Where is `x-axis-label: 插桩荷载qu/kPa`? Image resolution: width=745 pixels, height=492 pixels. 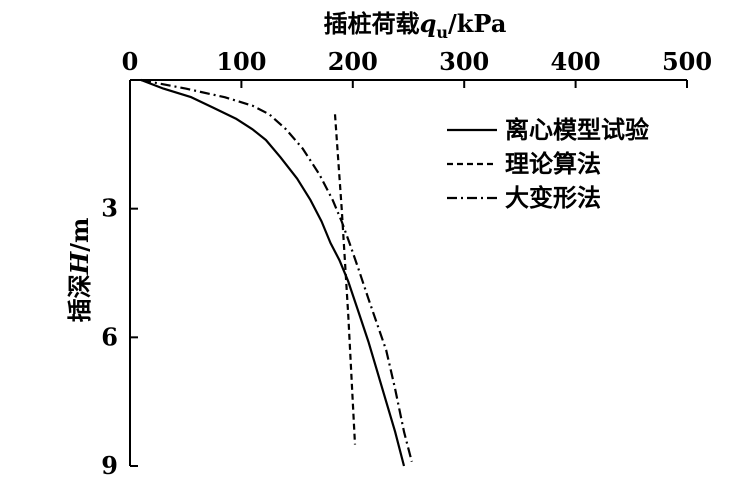 x-axis-label: 插桩荷载qu/kPa is located at coordinates (415, 25).